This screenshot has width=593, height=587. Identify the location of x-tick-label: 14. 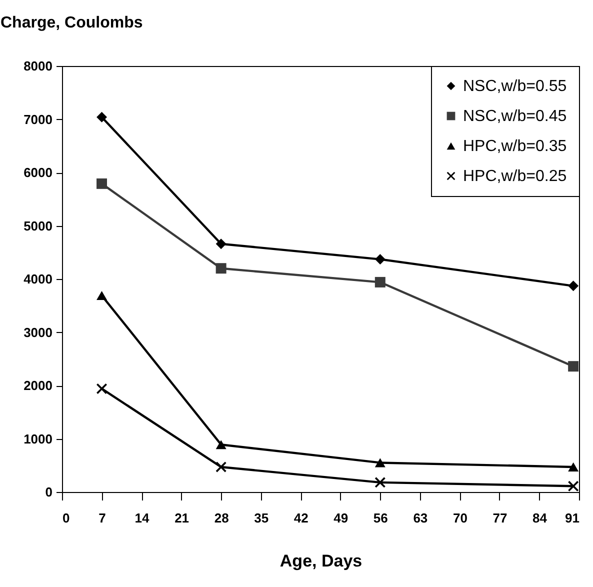
(142, 518).